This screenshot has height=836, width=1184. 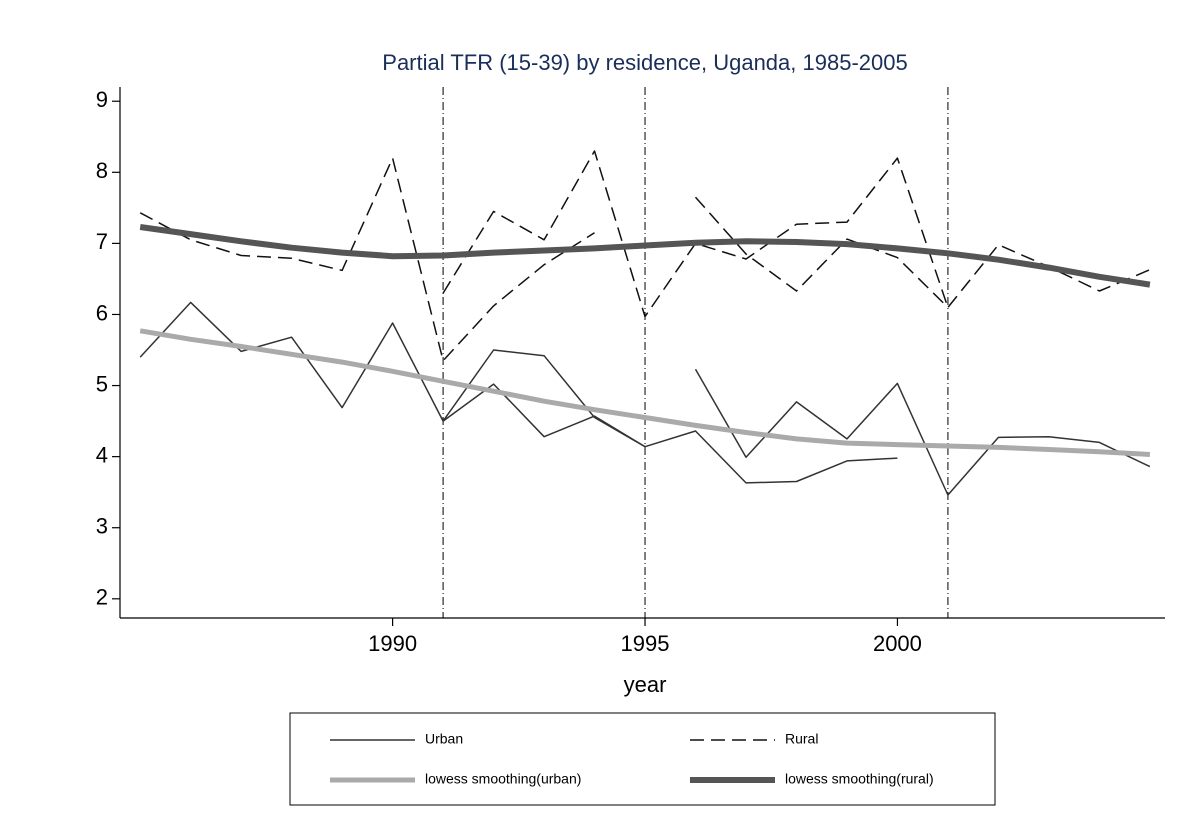 I want to click on x-tick-label: 1990, so click(x=392, y=643).